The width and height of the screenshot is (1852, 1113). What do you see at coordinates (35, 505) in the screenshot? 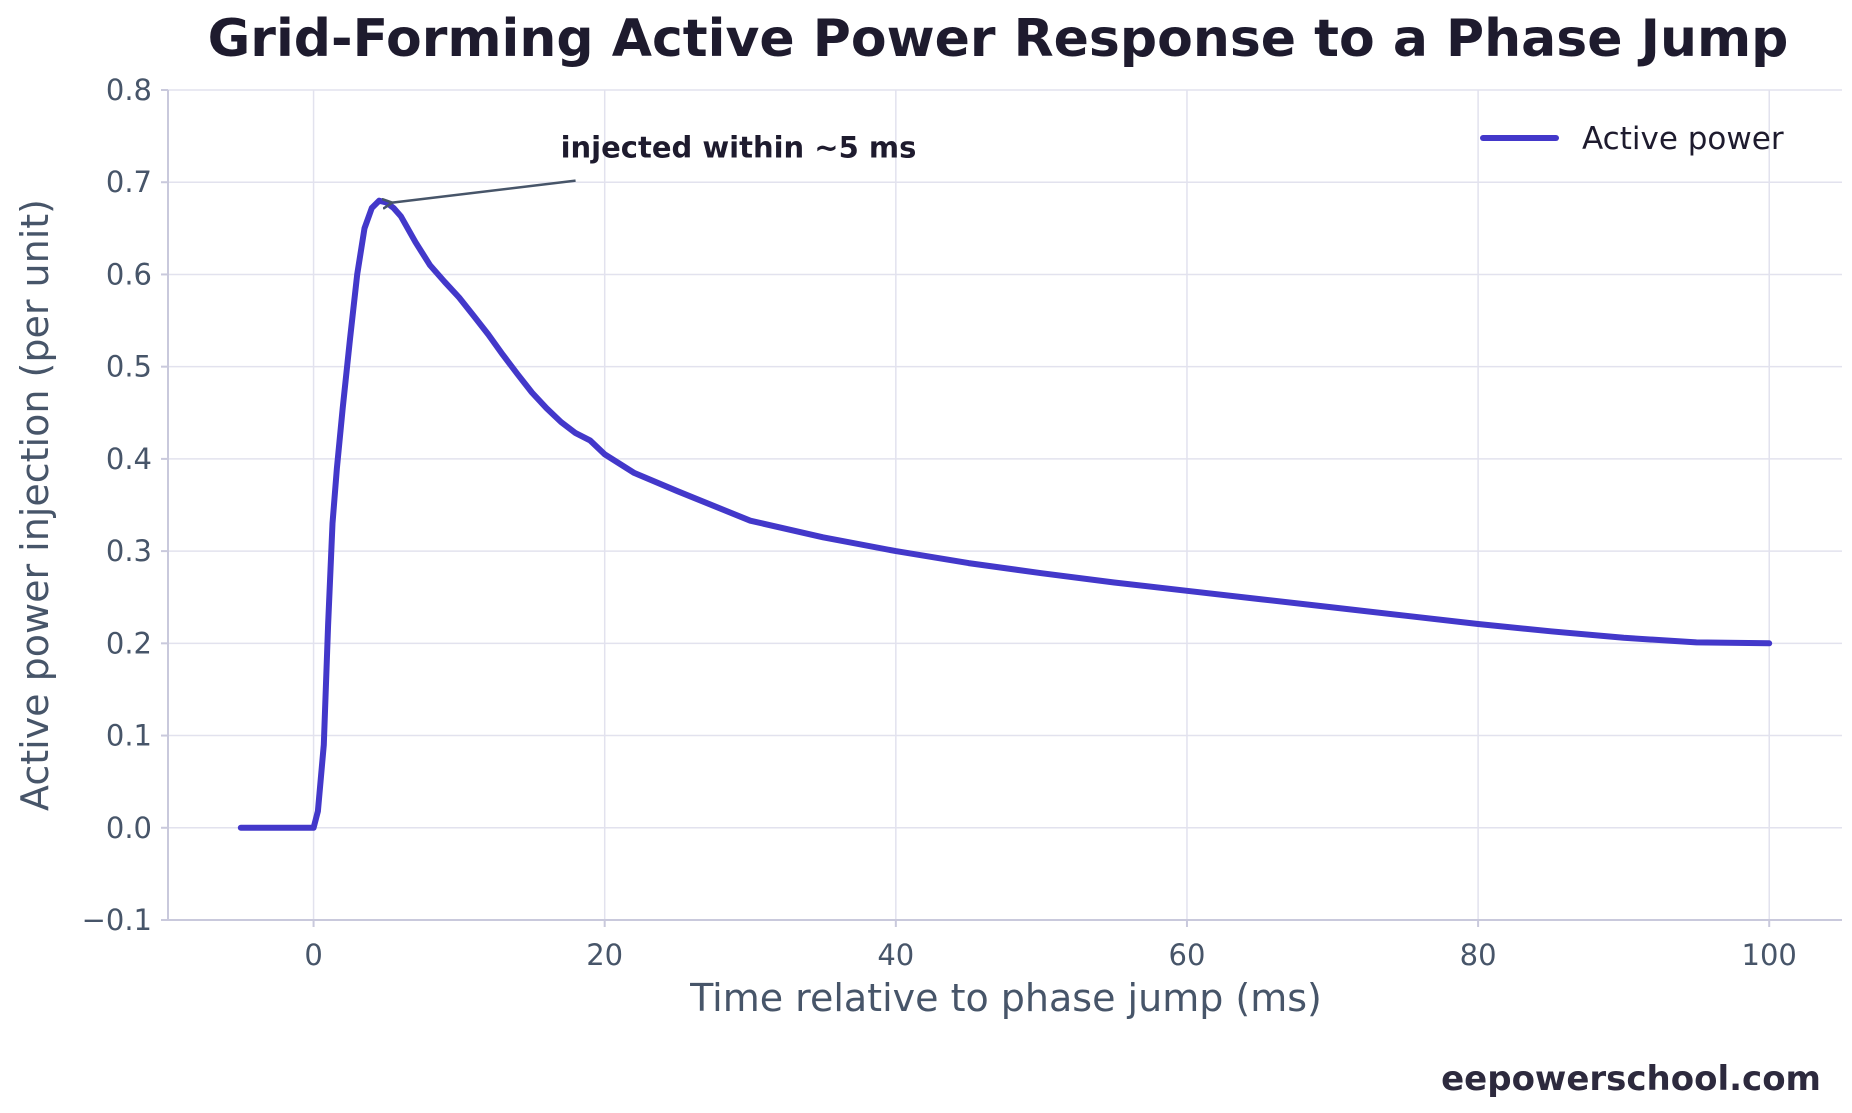
I see `y-axis-label: Active power injection (per unit)` at bounding box center [35, 505].